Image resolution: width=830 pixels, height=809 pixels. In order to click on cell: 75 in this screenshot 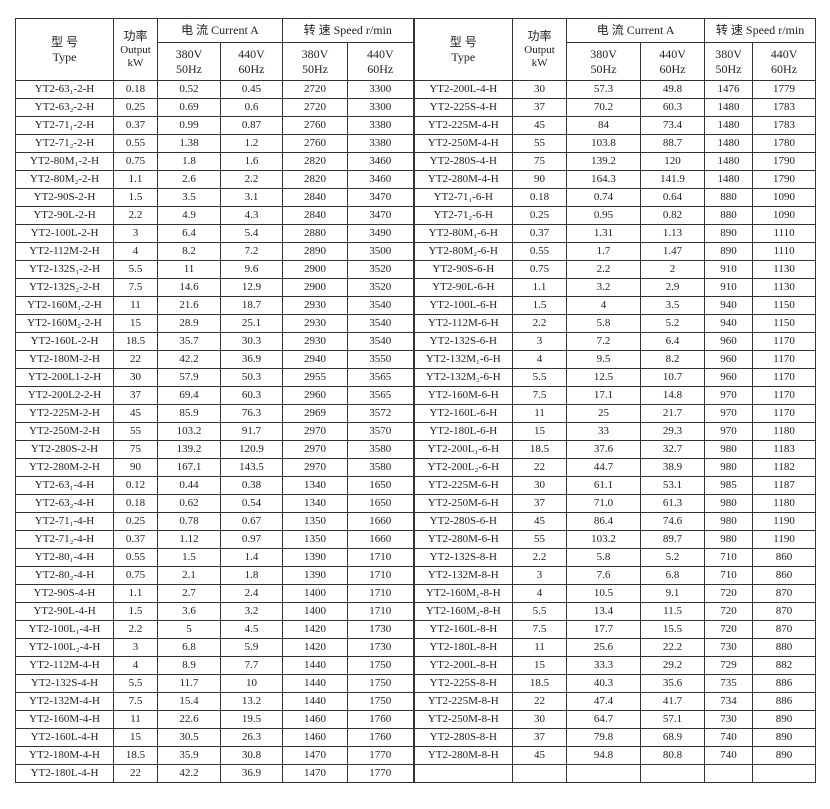, I will do `click(135, 449)`.